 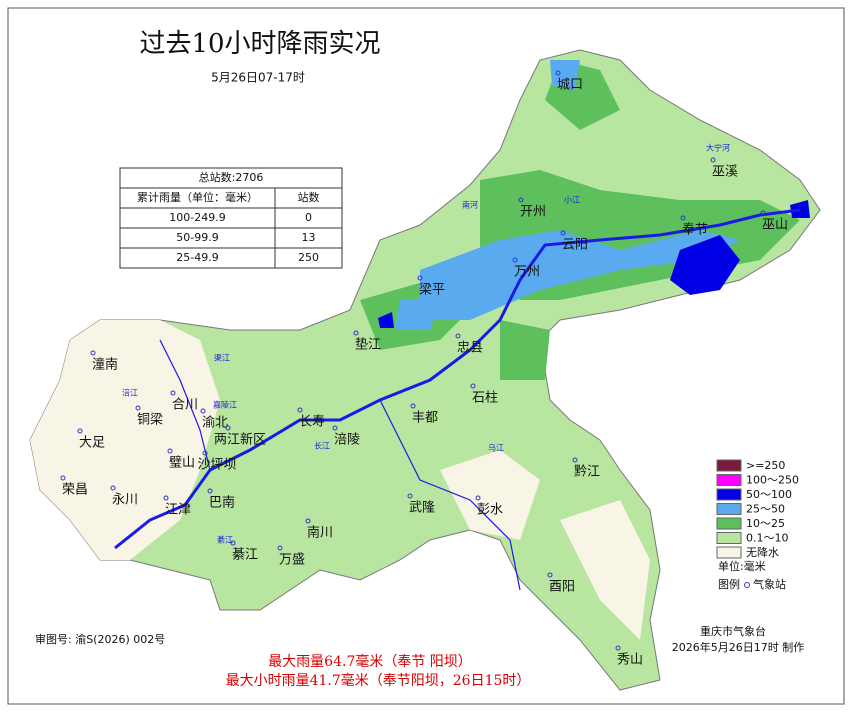 I want to click on legend-station: 气象站, so click(x=769, y=584).